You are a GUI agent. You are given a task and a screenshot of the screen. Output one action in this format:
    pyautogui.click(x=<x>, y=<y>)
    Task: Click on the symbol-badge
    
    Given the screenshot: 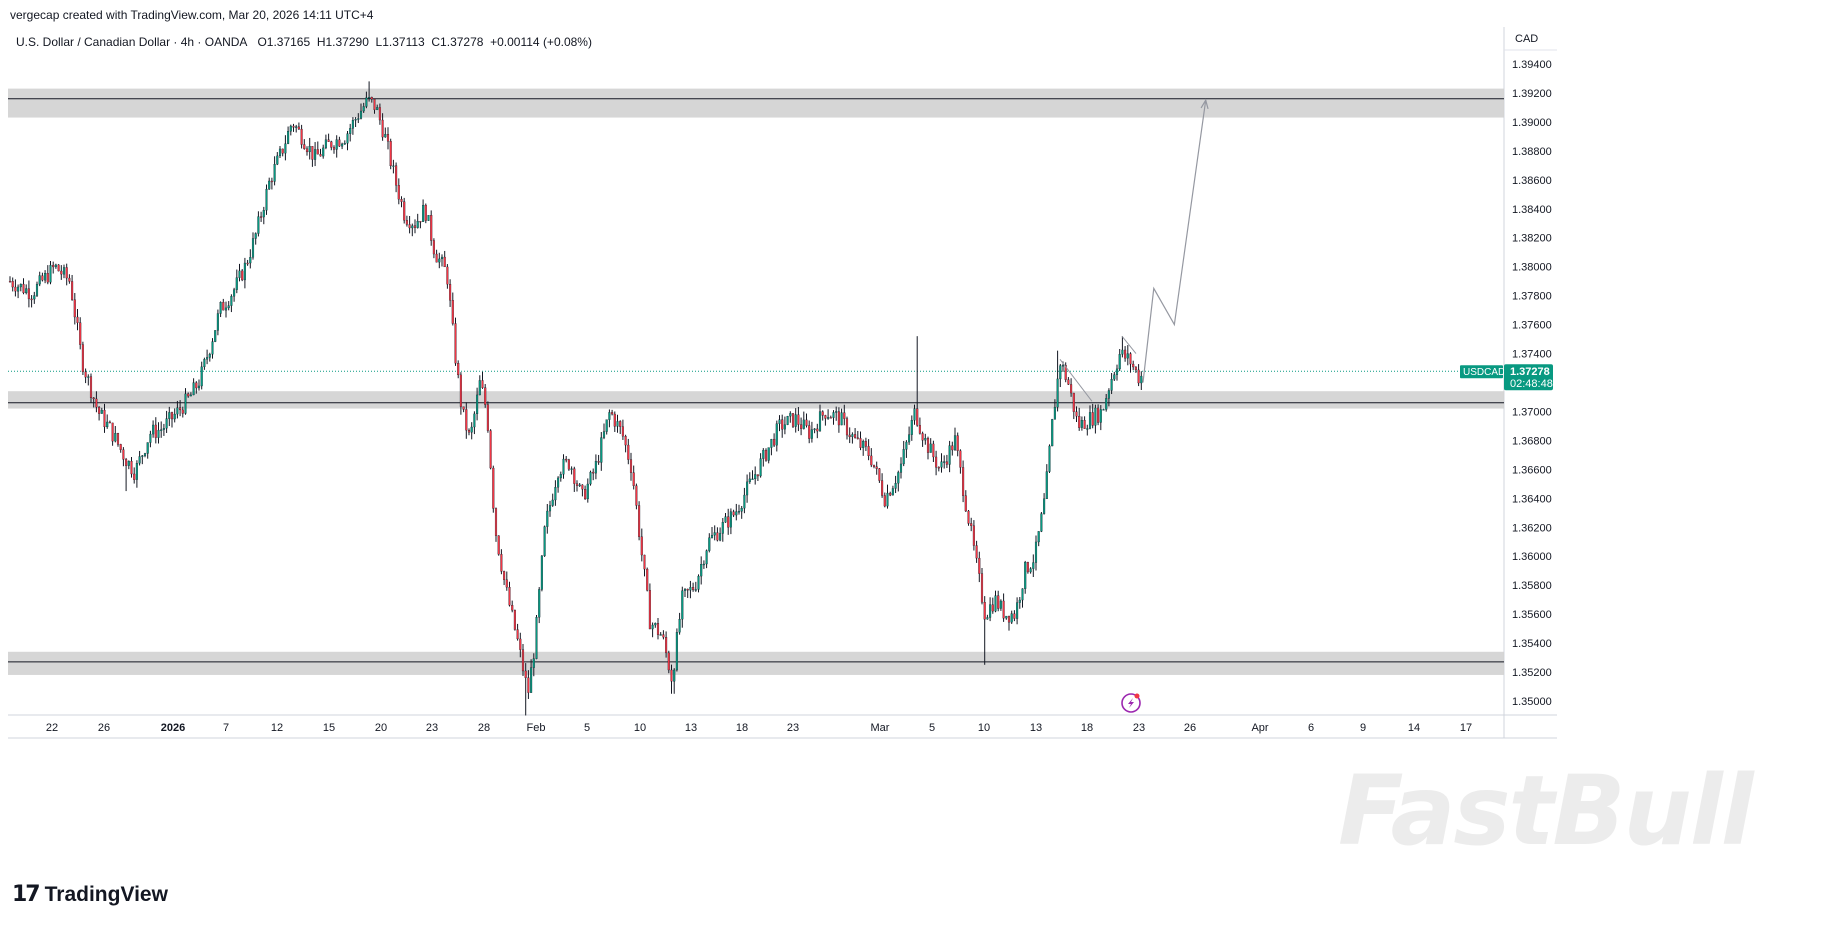 What is the action you would take?
    pyautogui.click(x=1481, y=372)
    